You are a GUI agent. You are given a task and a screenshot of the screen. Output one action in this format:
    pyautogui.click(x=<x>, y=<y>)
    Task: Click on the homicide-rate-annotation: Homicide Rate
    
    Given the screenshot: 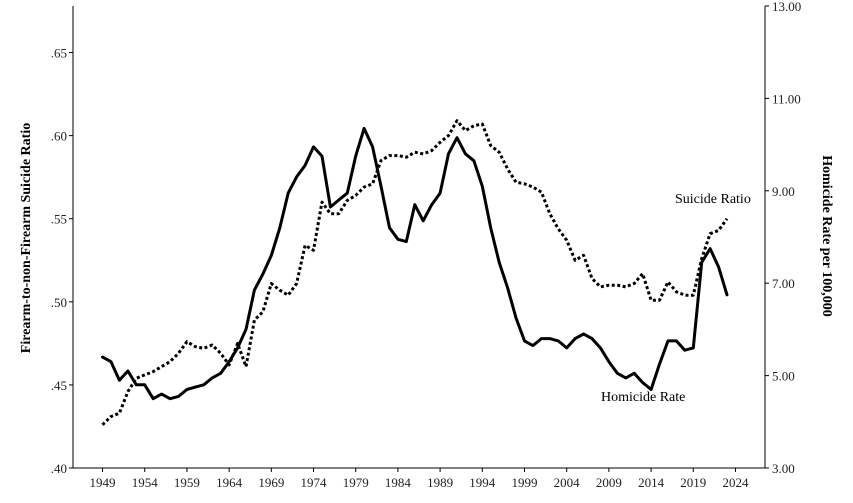 What is the action you would take?
    pyautogui.click(x=643, y=397)
    